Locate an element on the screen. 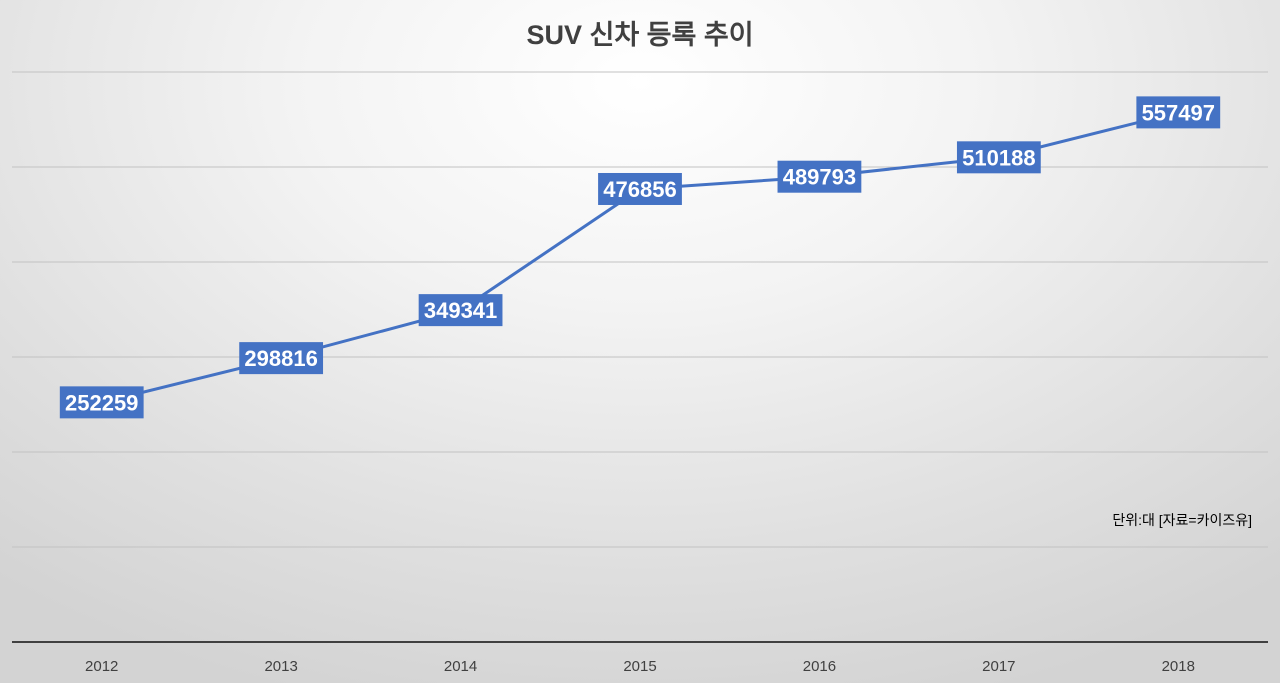  data-label-2017: 510188 is located at coordinates (998, 157).